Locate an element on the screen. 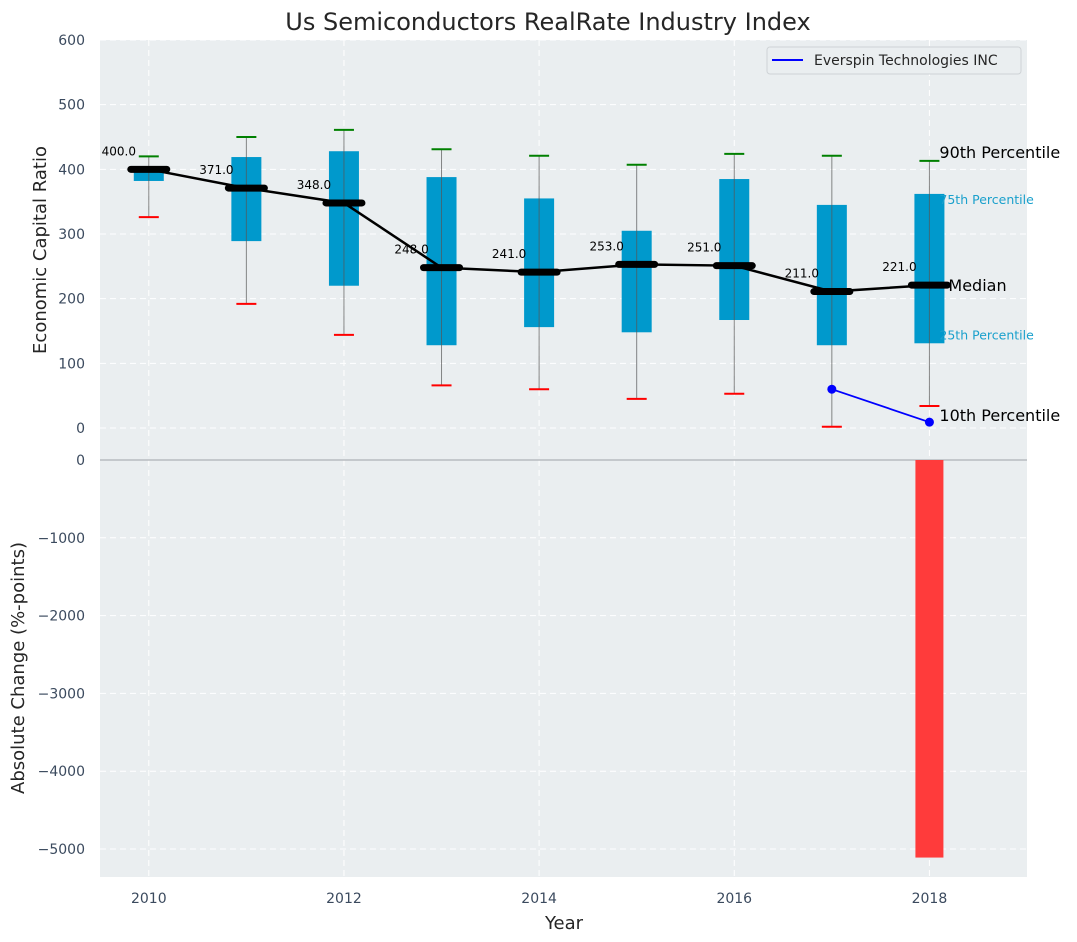 This screenshot has height=942, width=1077. y-tick-label: −2000 is located at coordinates (61, 617).